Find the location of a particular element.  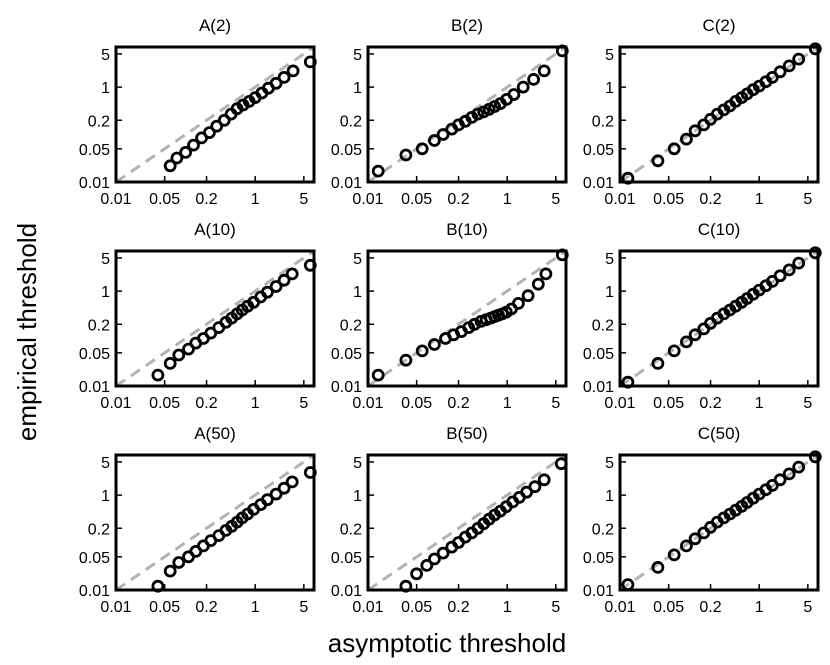

subplot-B(50): 0.01 0.05 0.2 1 5 0.01 0.05 0.2 1 5 B(50) is located at coordinates (449, 520).